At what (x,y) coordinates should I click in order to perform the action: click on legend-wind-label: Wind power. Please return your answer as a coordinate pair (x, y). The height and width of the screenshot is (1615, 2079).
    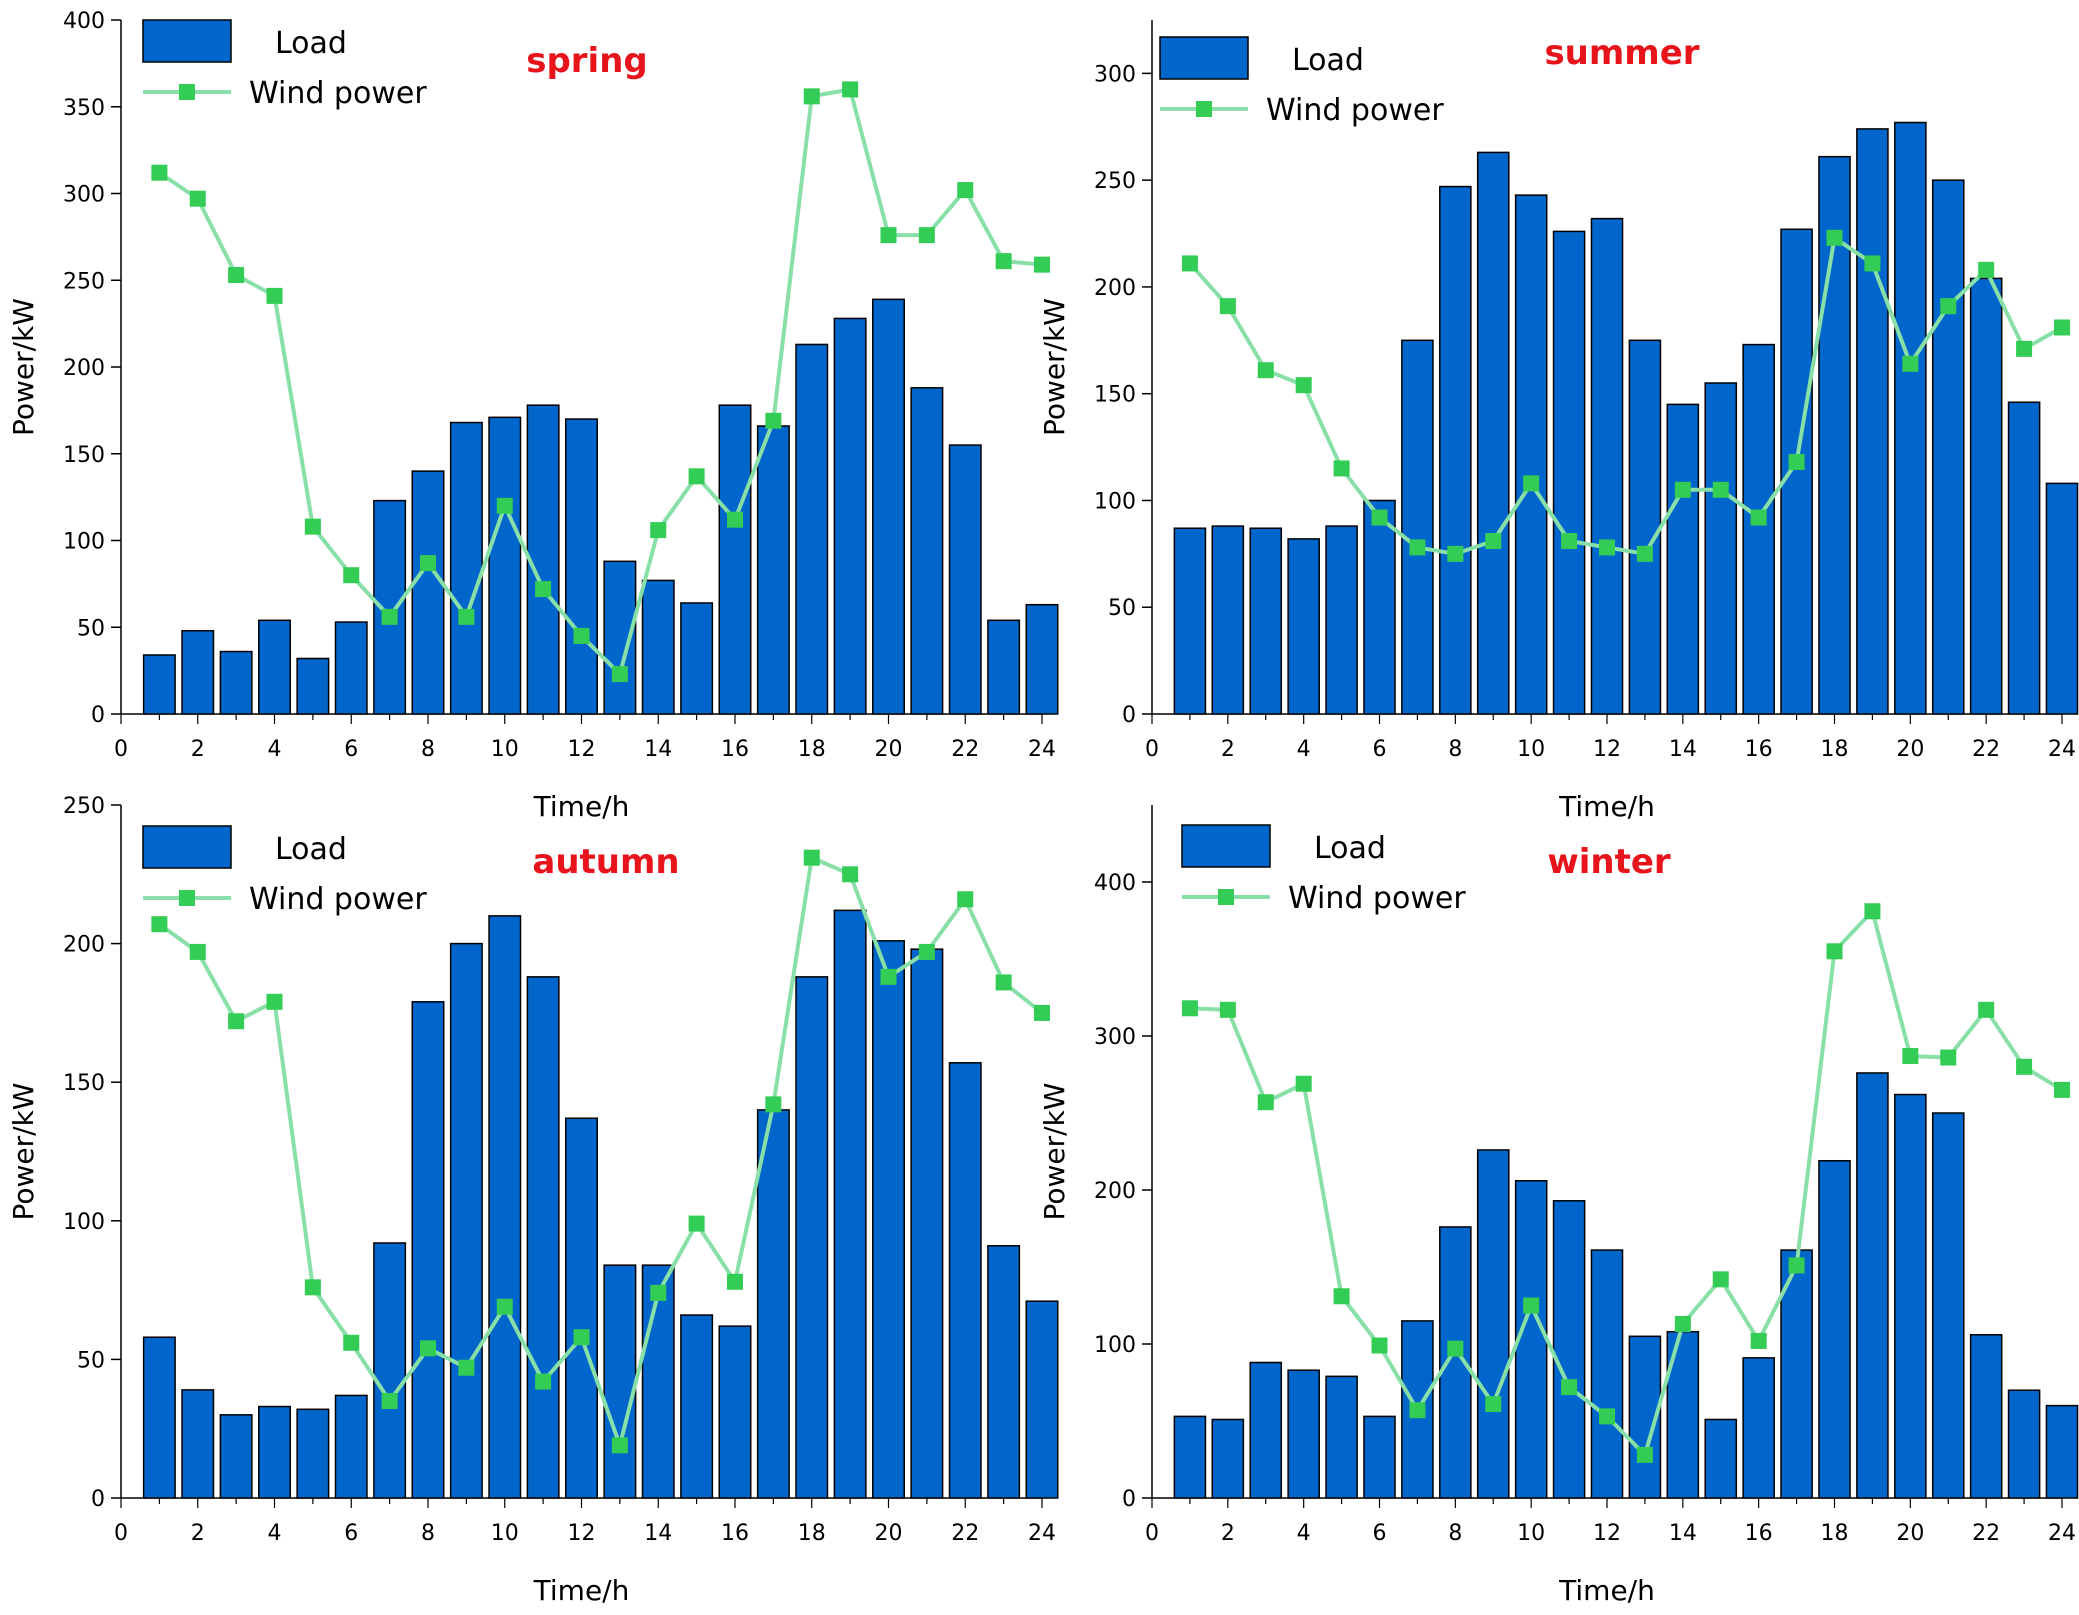
    Looking at the image, I should click on (338, 899).